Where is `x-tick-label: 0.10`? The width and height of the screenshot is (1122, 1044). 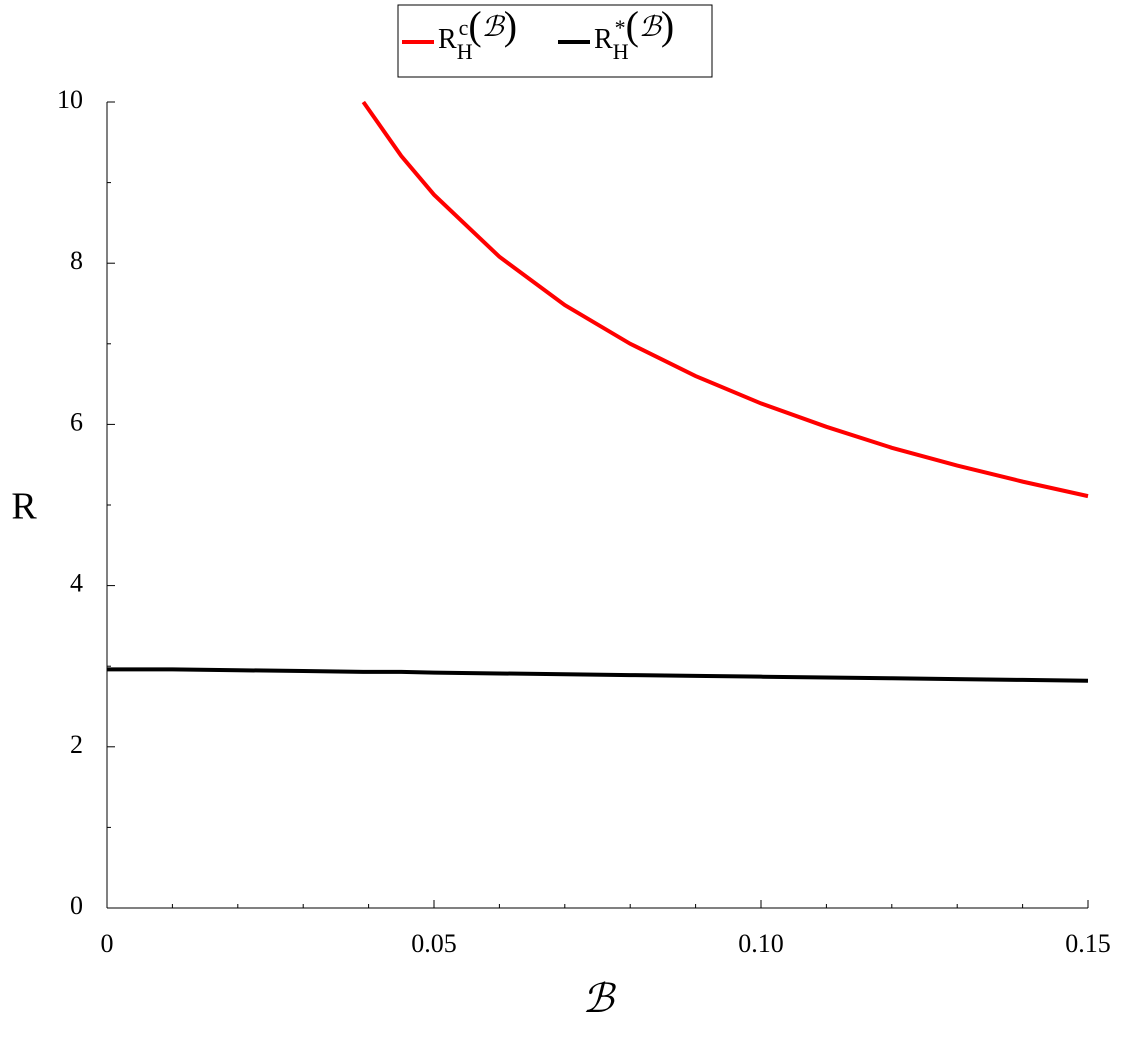 x-tick-label: 0.10 is located at coordinates (761, 943).